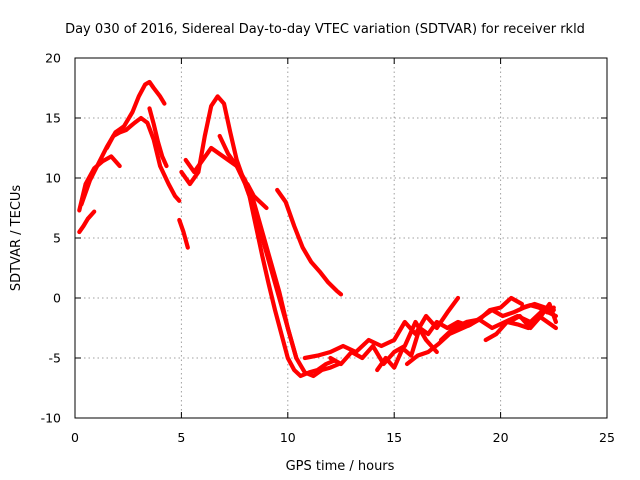  I want to click on y-tick-label: 0, so click(57, 298).